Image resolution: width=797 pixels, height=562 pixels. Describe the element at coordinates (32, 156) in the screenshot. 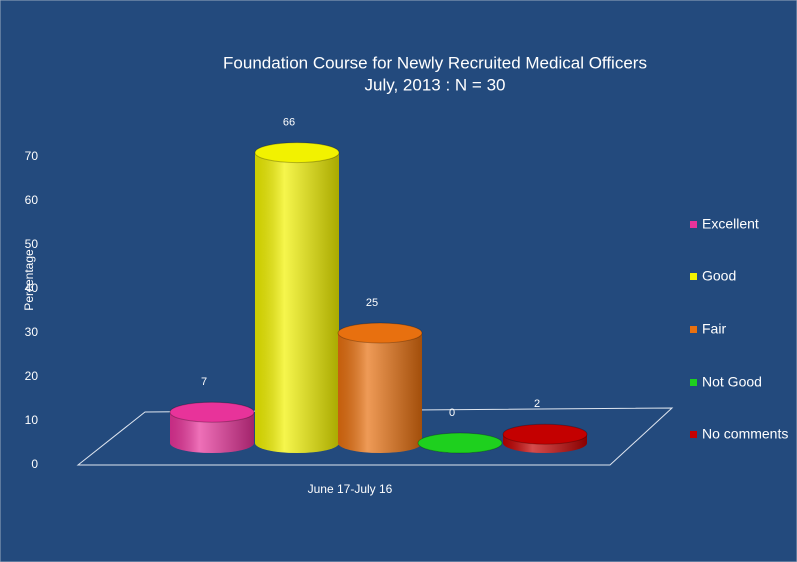

I see `y-tick-label: 70` at that location.